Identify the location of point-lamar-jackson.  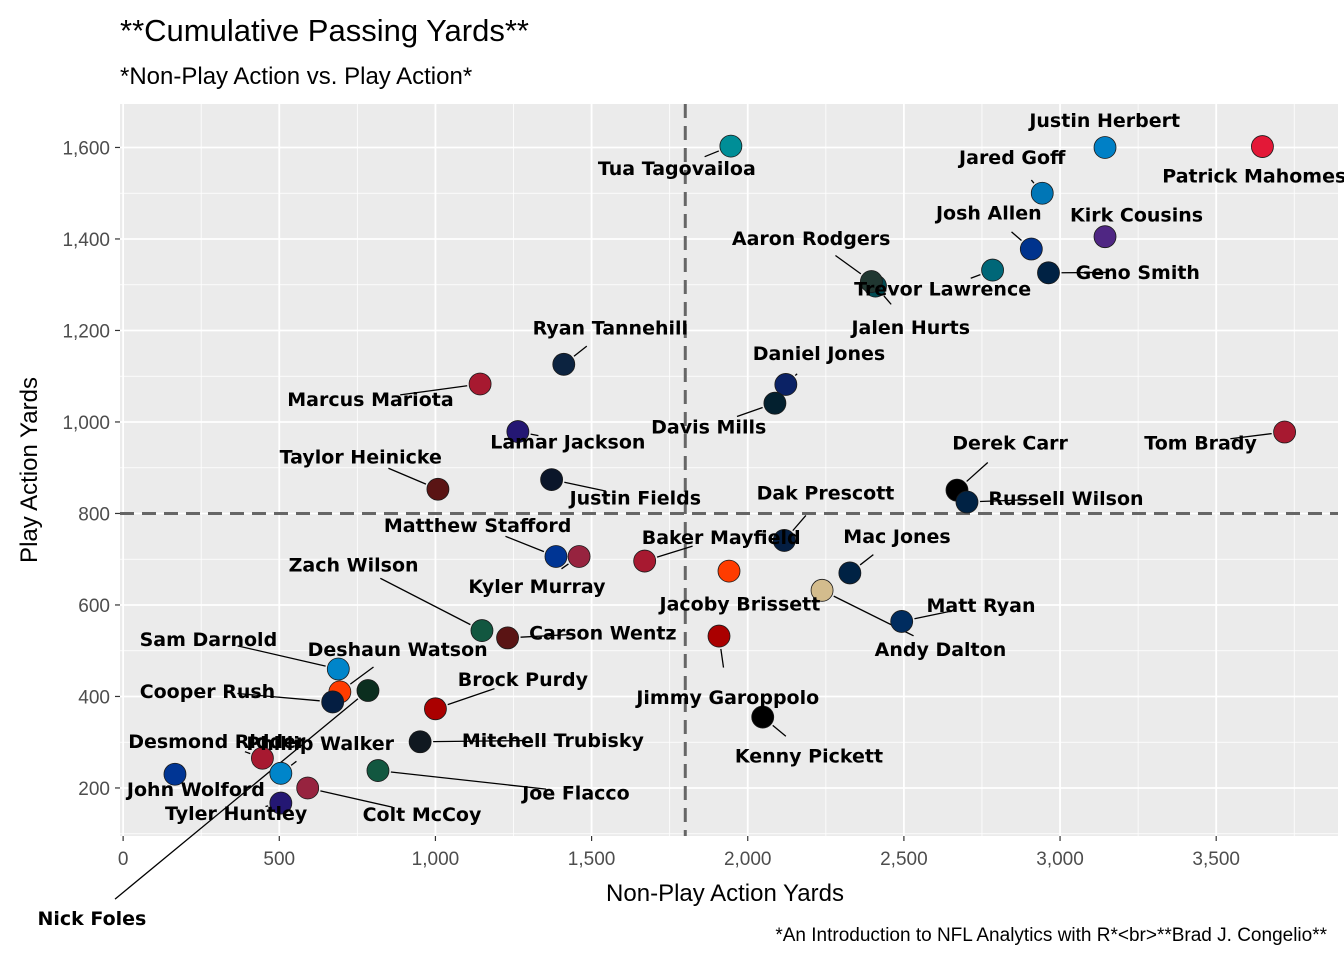
(518, 431).